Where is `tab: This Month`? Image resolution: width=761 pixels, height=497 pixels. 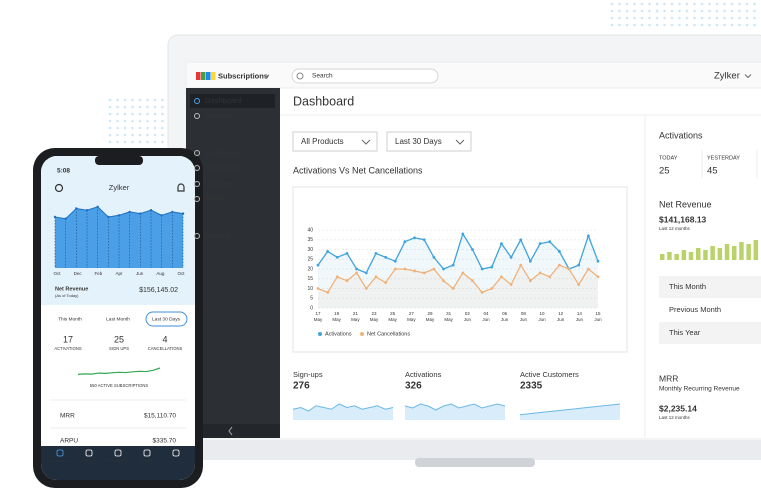
tab: This Month is located at coordinates (70, 319).